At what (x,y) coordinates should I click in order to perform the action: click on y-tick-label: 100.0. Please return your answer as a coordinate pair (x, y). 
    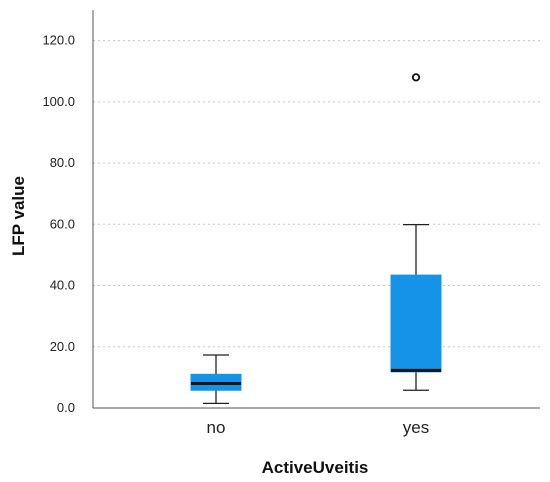
    Looking at the image, I should click on (58, 101).